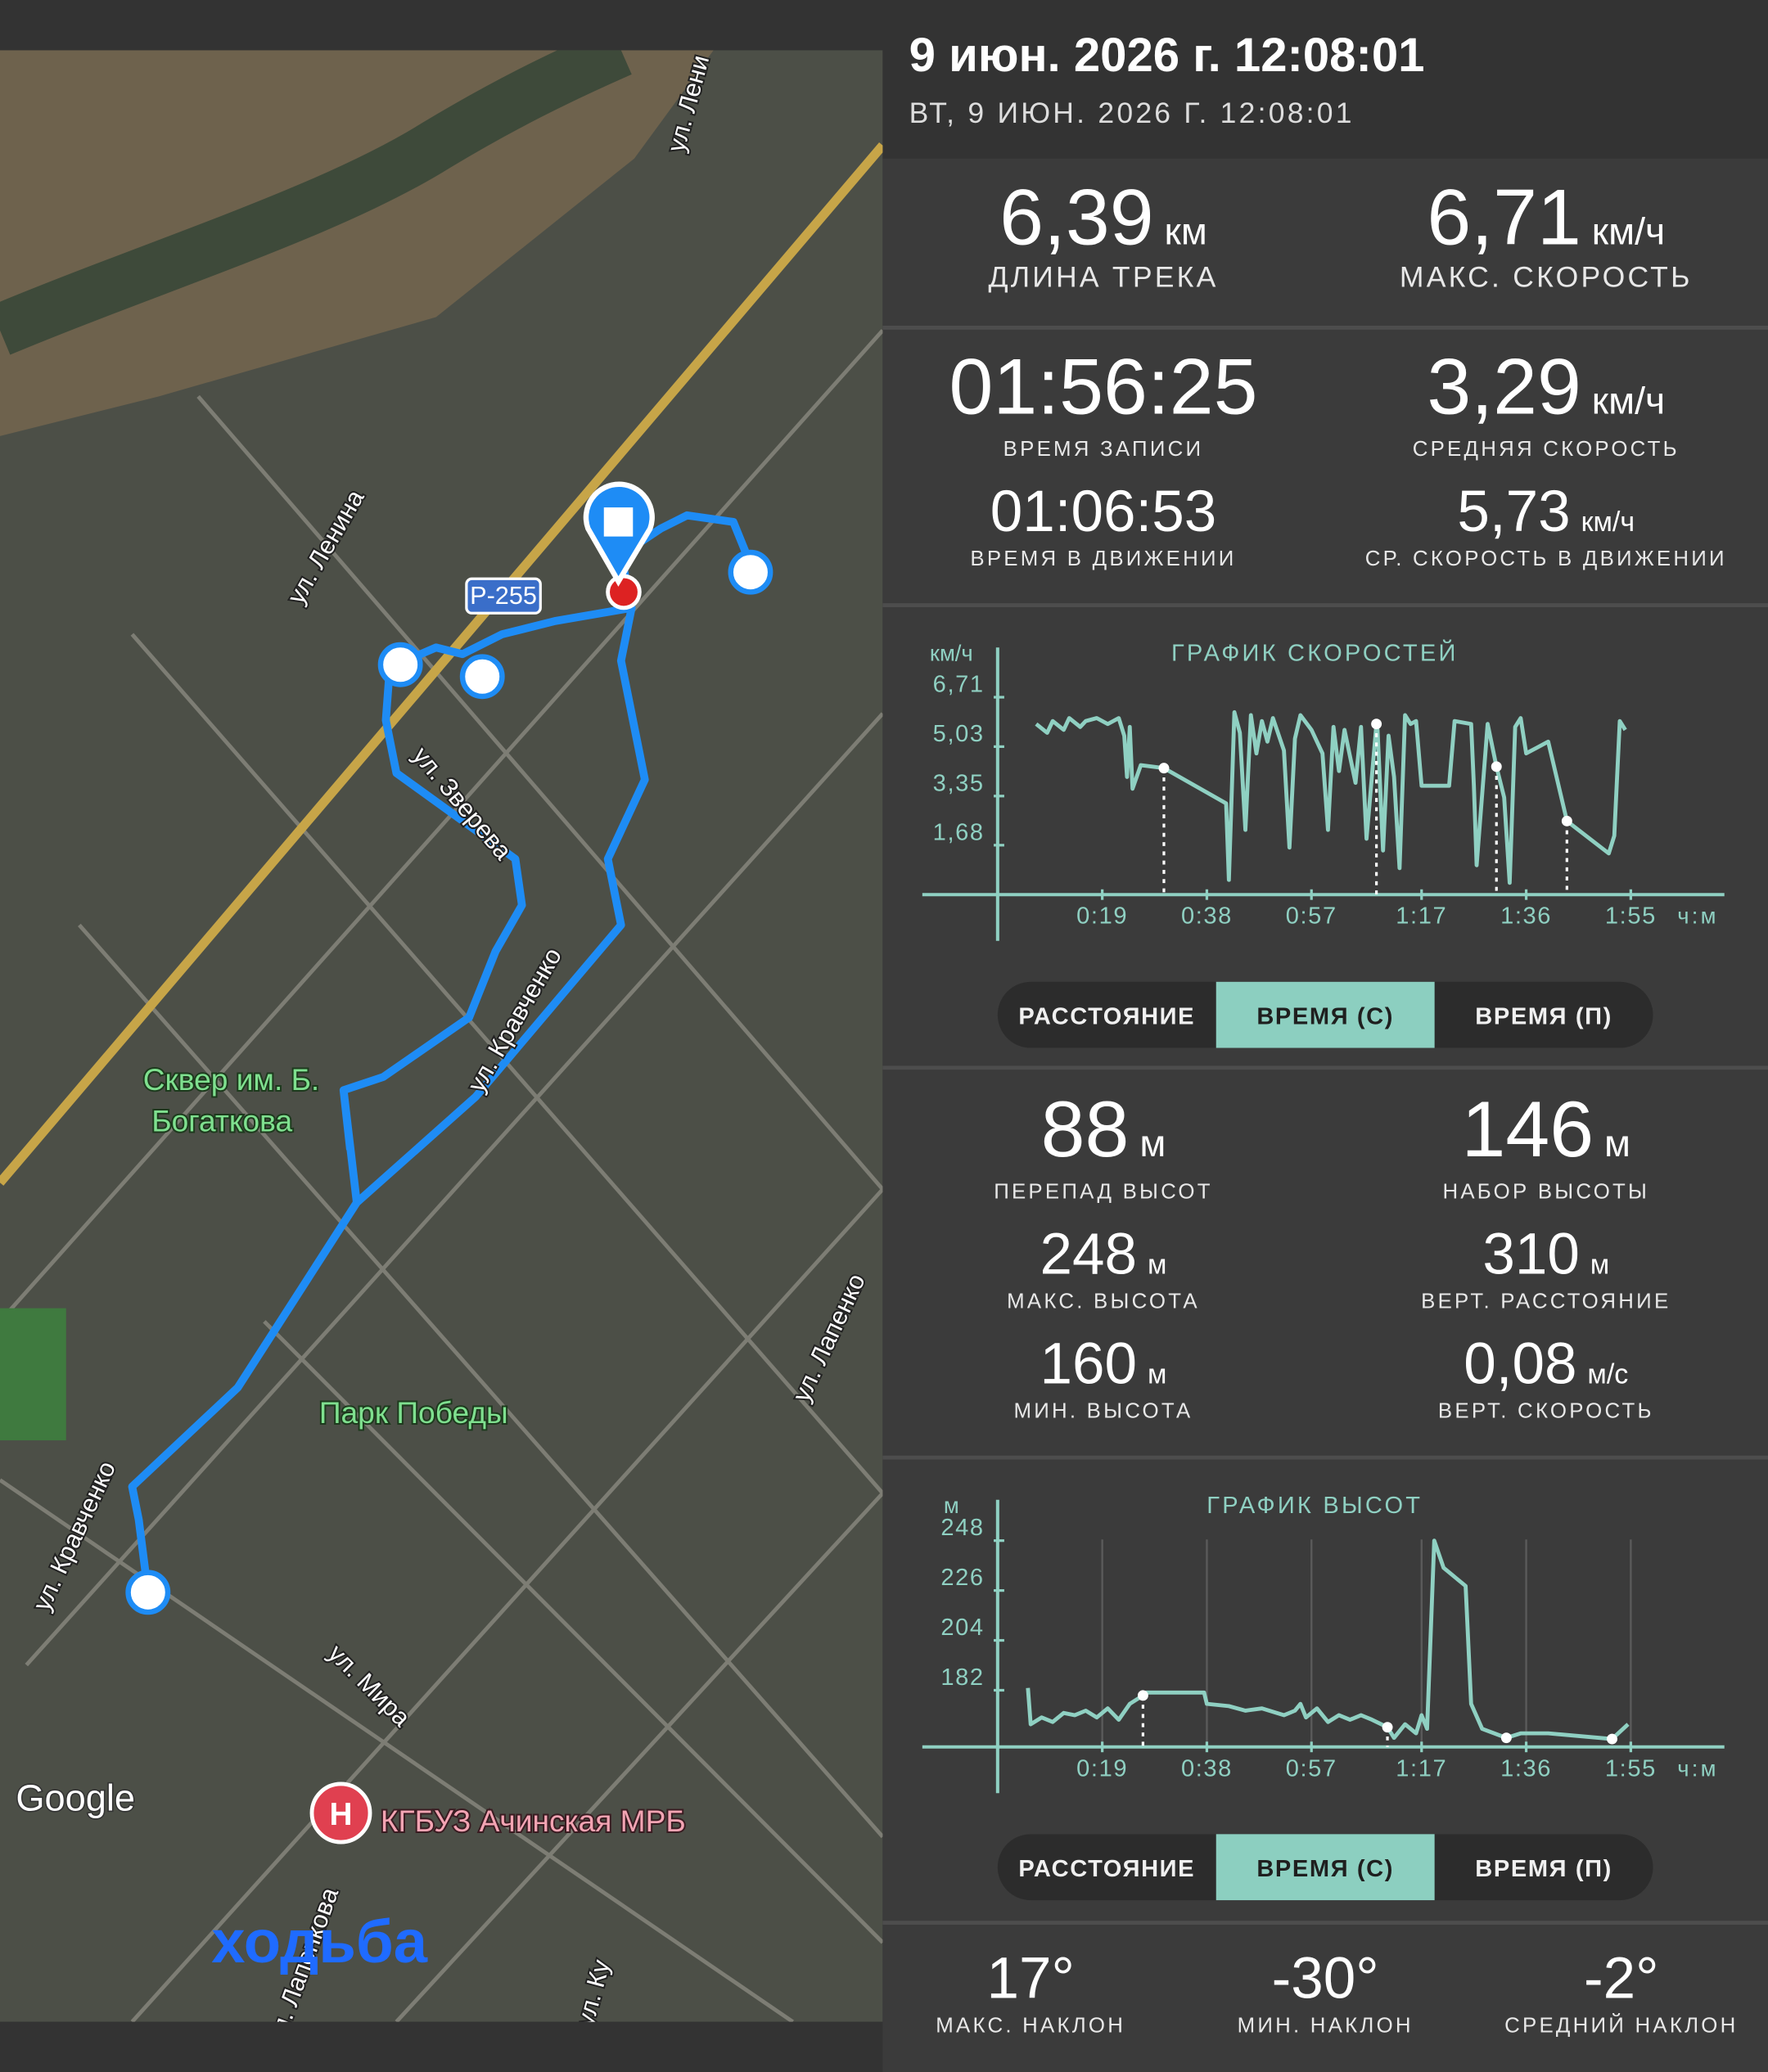 This screenshot has height=2072, width=1768. What do you see at coordinates (1186, 231) in the screenshot?
I see `stat-unit: км` at bounding box center [1186, 231].